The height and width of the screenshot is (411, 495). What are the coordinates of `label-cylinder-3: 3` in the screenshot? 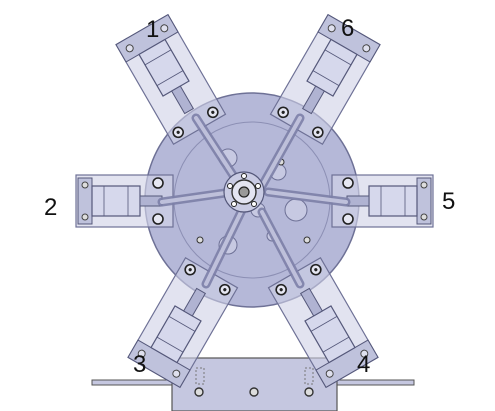 It's located at (139, 364).